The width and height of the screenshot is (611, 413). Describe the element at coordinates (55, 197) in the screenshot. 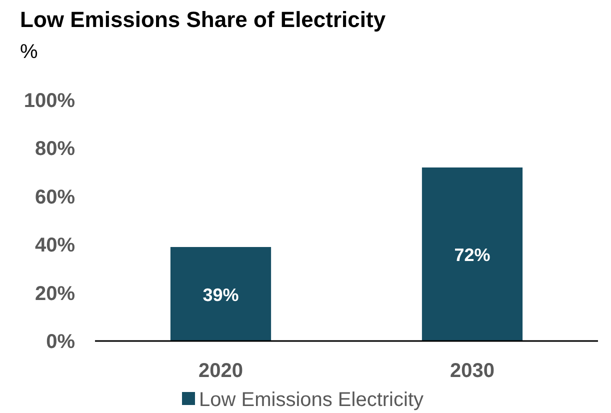

I see `y-tick-label: 60%` at that location.